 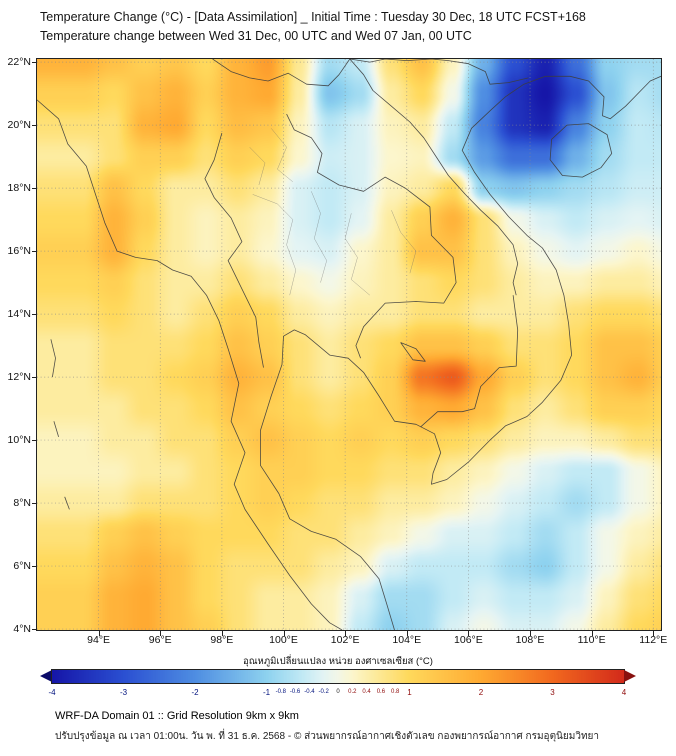 What do you see at coordinates (552, 692) in the screenshot?
I see `colorbar-tick-label: 3` at bounding box center [552, 692].